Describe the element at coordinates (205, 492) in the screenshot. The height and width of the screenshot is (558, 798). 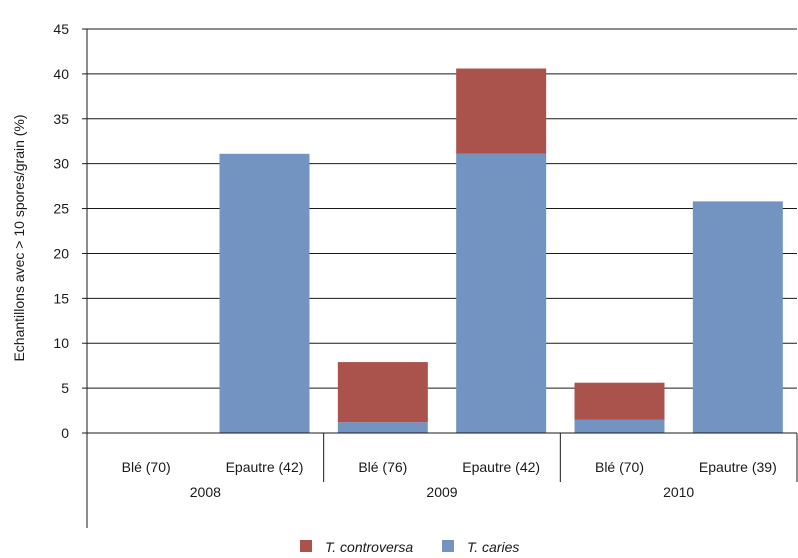
I see `group-label: 2008` at that location.